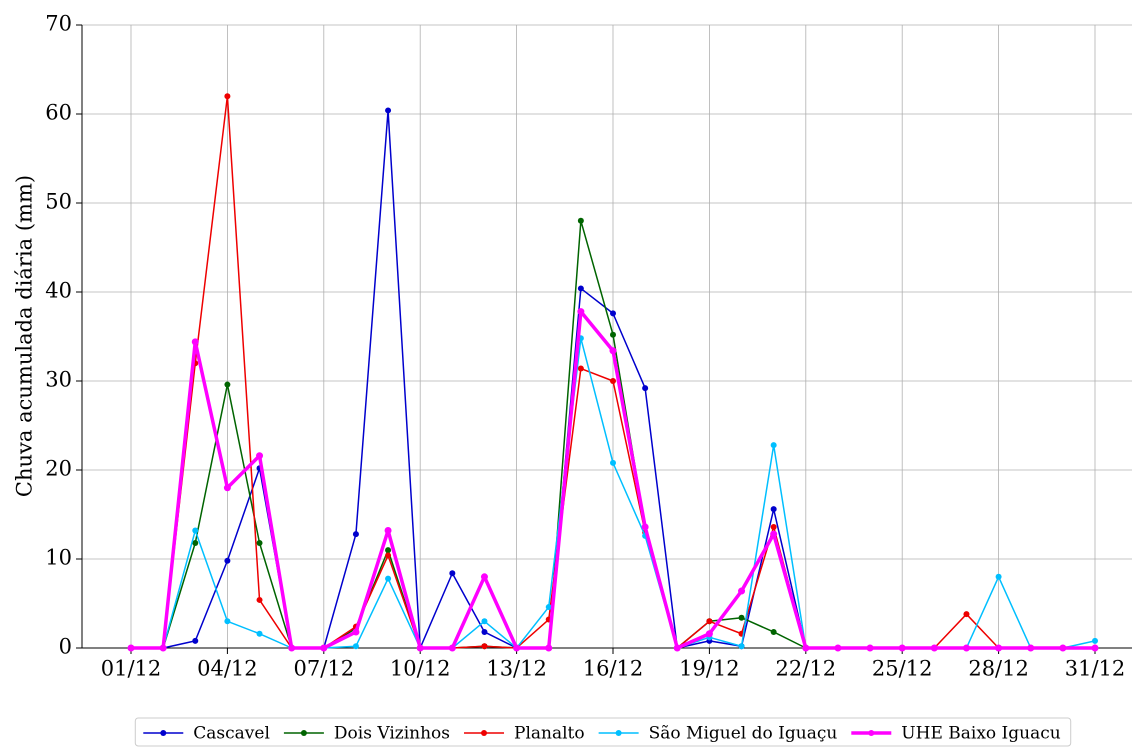  I want to click on legend-label: Dois Vizinhos, so click(392, 734).